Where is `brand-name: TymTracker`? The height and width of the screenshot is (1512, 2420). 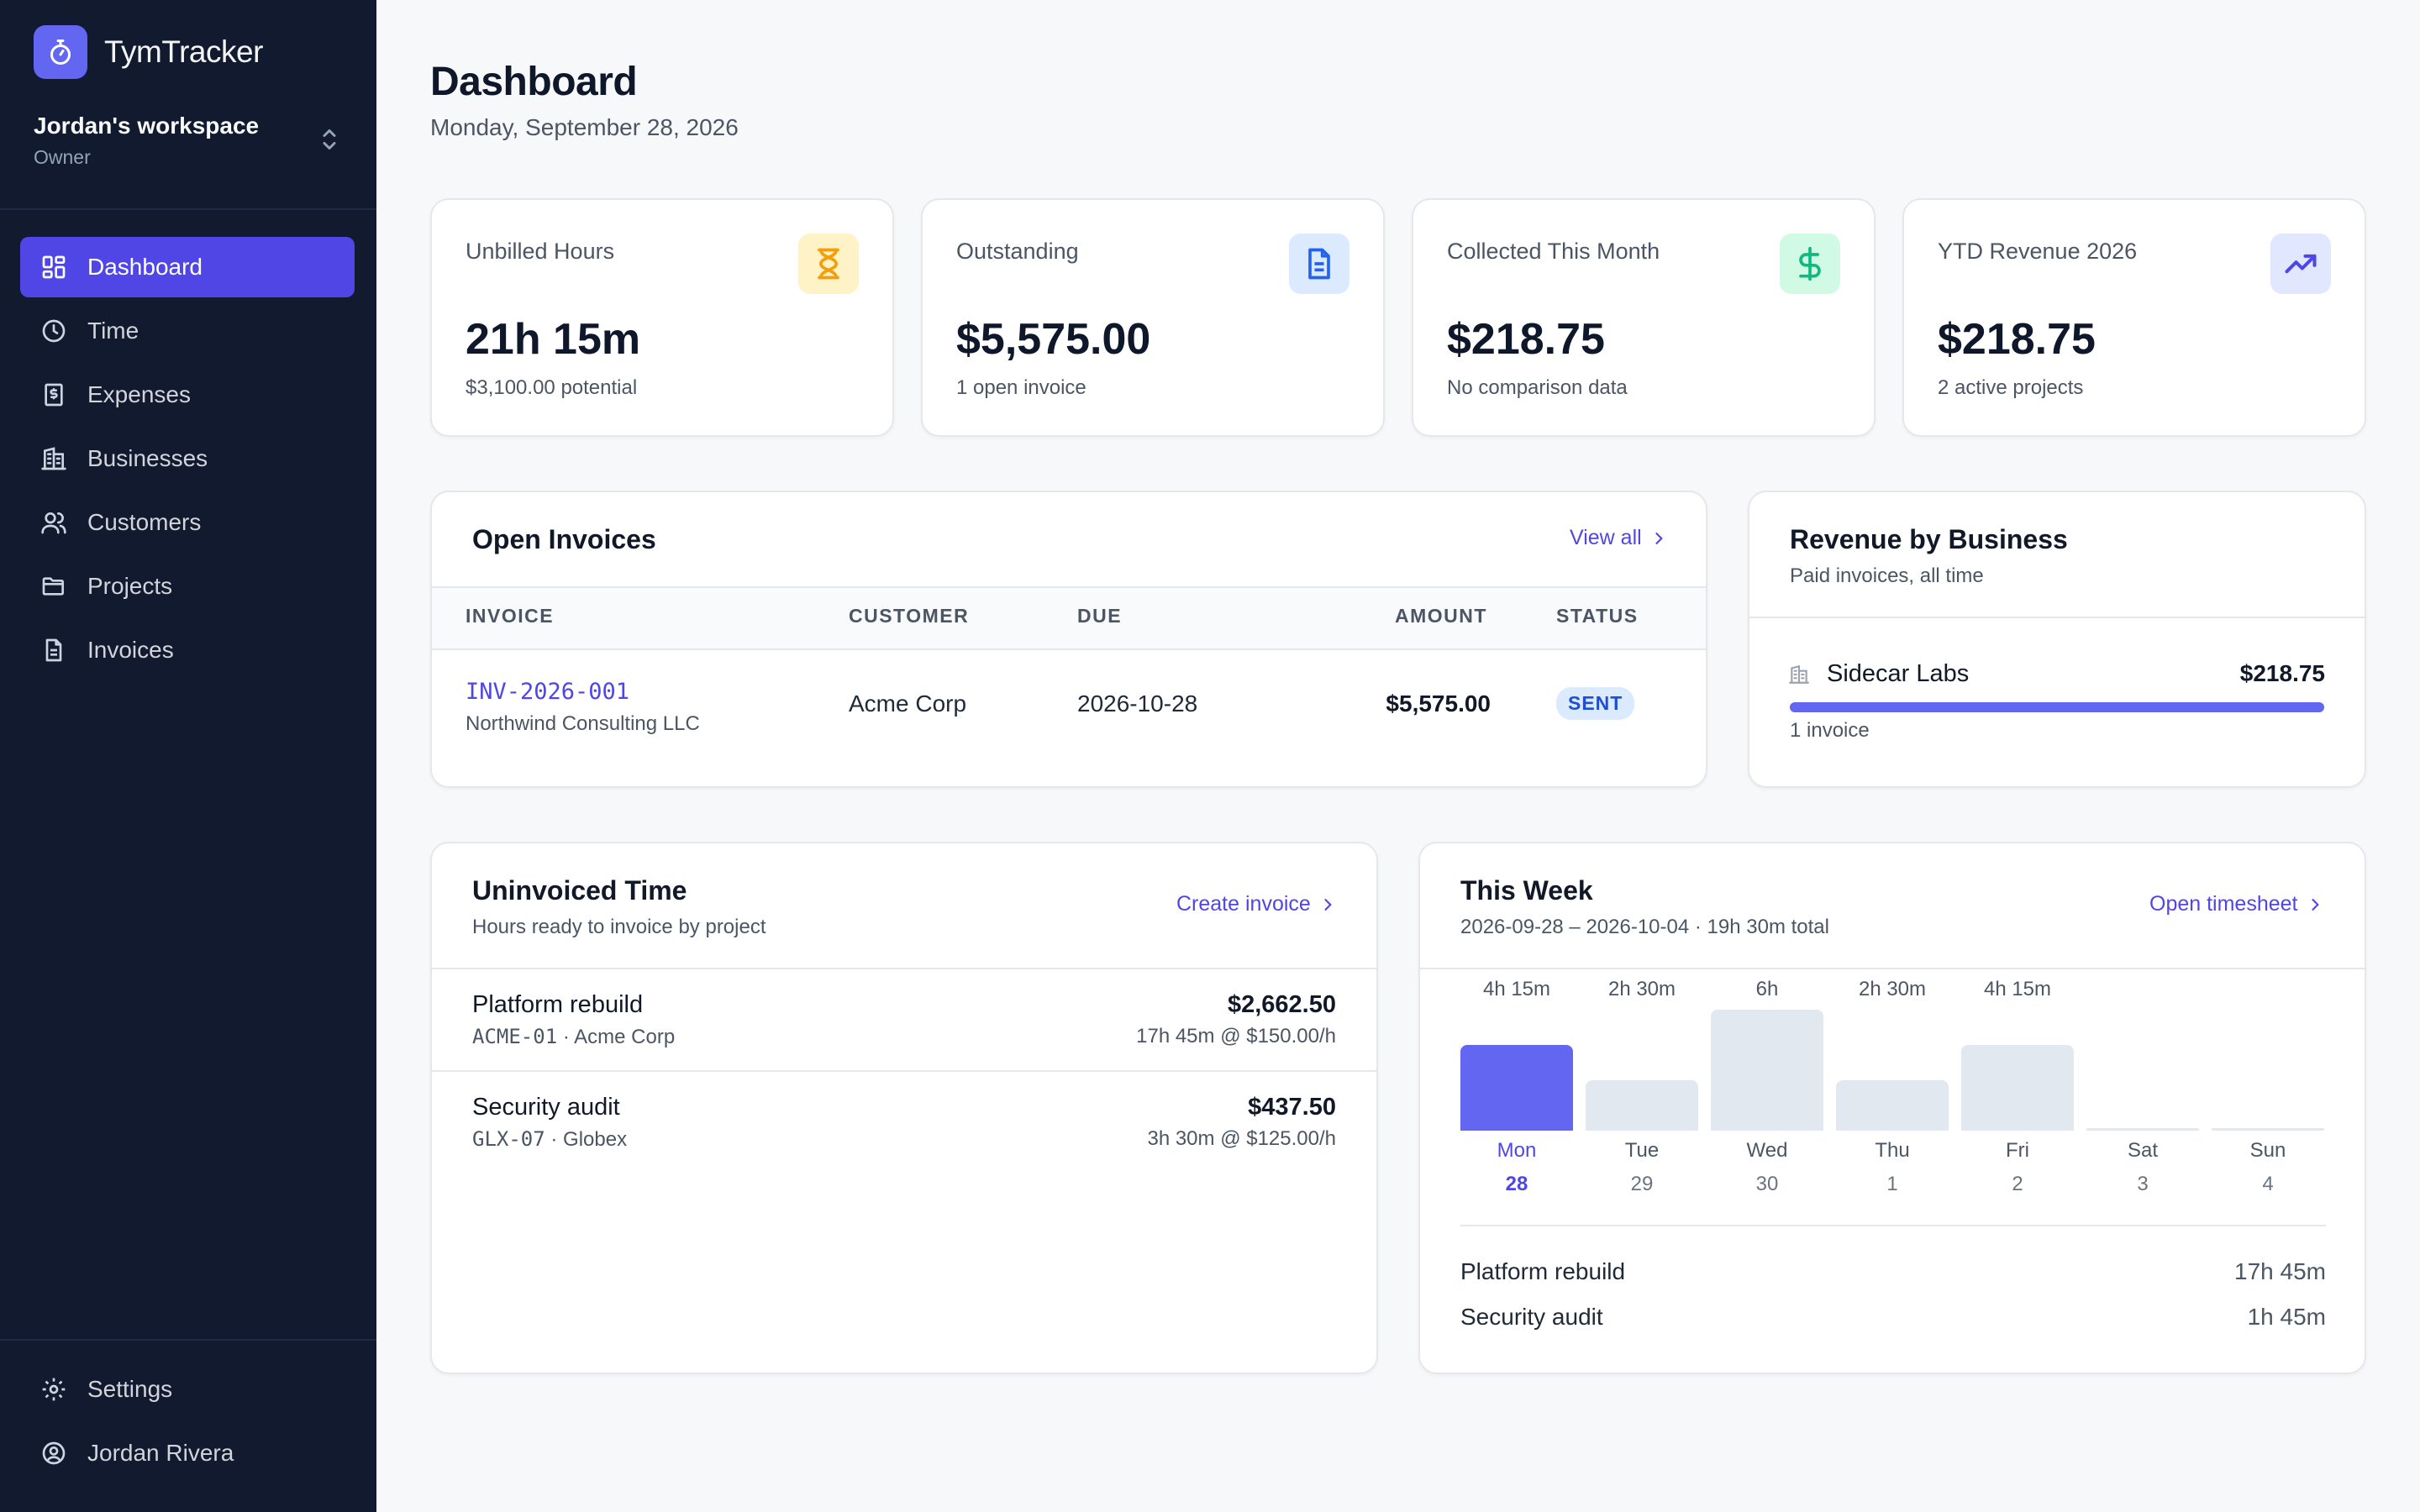
brand-name: TymTracker is located at coordinates (183, 51).